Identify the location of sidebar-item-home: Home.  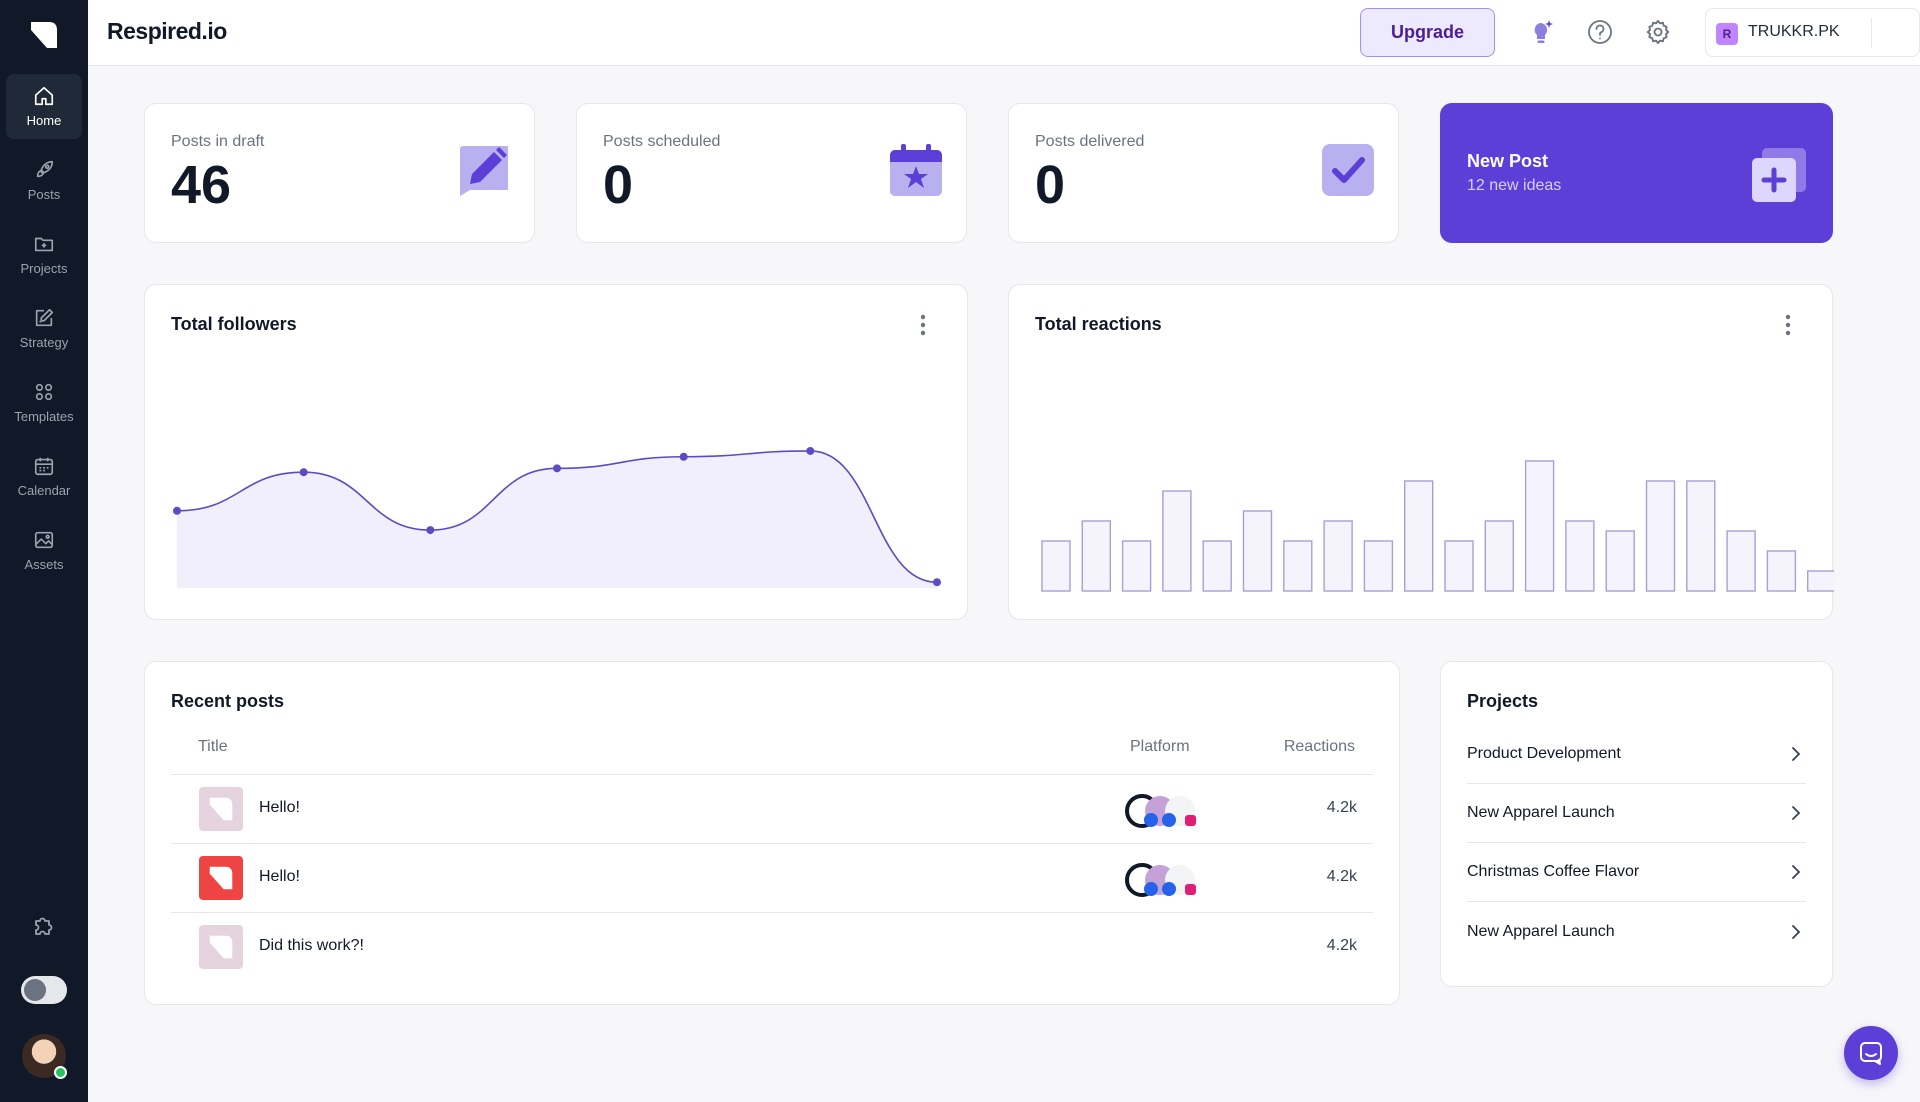
(44, 106).